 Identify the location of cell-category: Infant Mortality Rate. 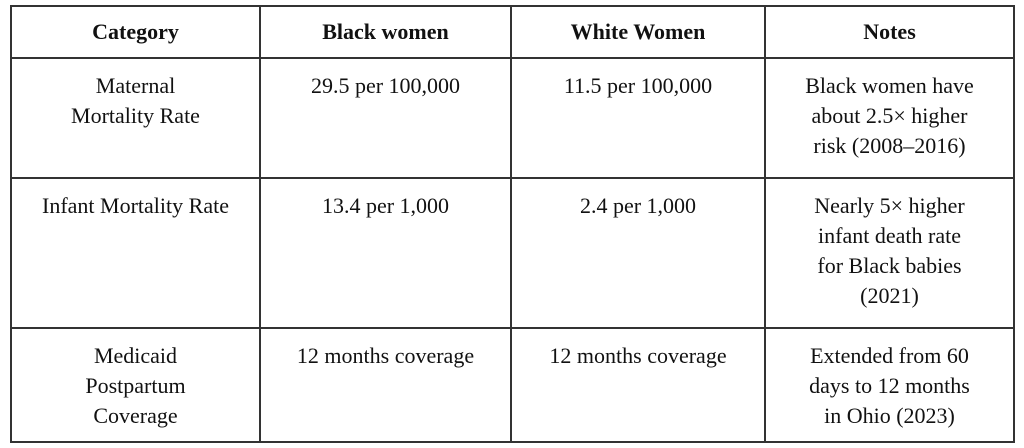
(135, 253).